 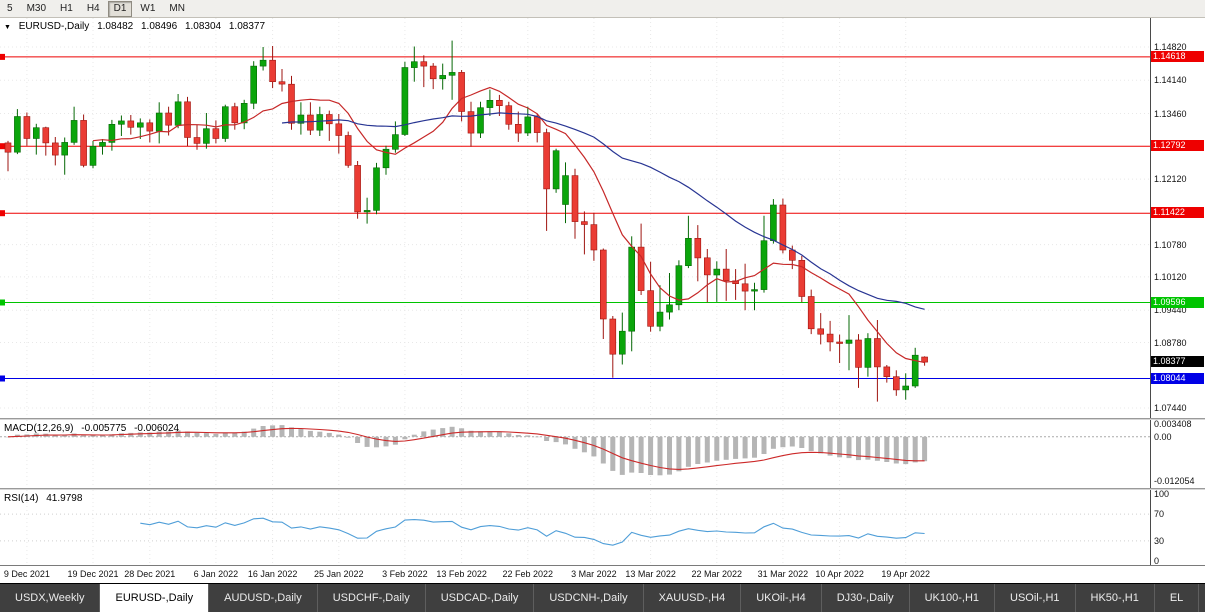 I want to click on axis-label: 1.12120, so click(x=1170, y=179).